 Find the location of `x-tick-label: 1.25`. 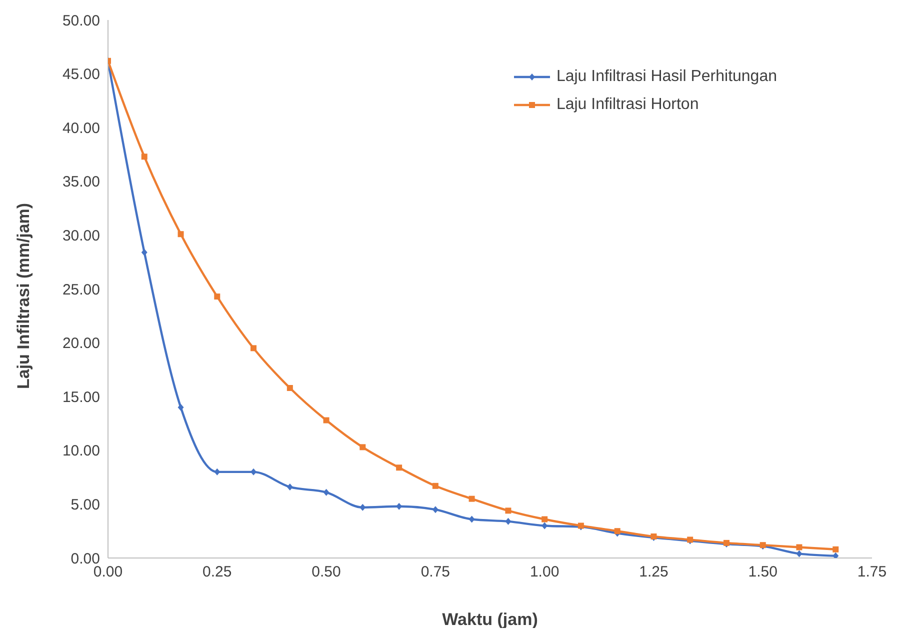

x-tick-label: 1.25 is located at coordinates (653, 572).